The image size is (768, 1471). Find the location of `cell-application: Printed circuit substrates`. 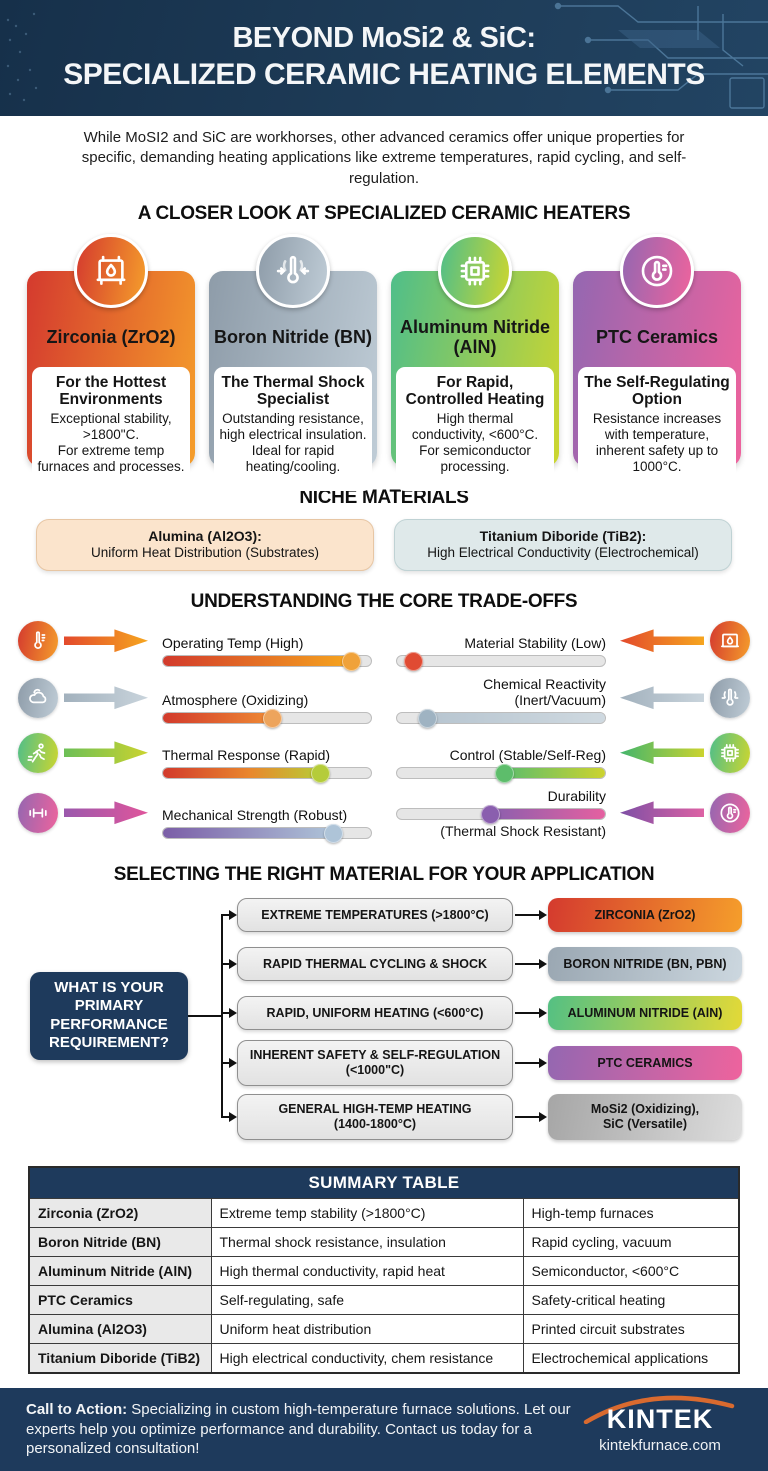

cell-application: Printed circuit substrates is located at coordinates (631, 1328).